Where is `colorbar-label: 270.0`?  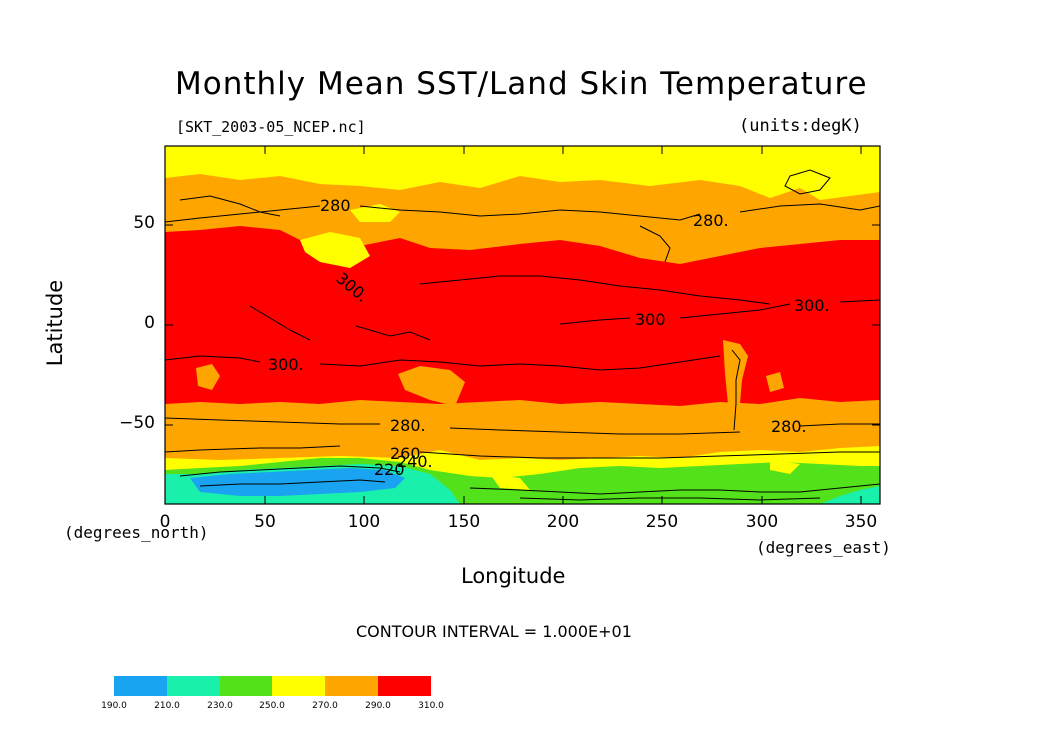
colorbar-label: 270.0 is located at coordinates (325, 706).